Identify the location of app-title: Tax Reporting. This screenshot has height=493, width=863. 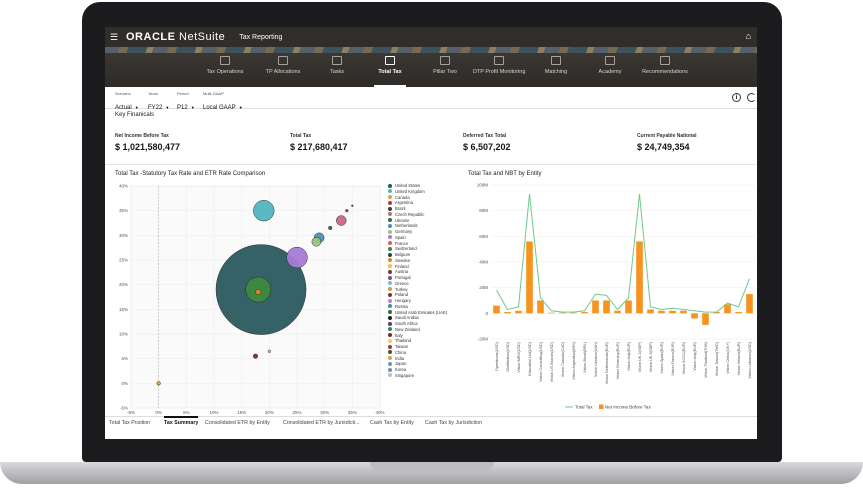
(261, 37).